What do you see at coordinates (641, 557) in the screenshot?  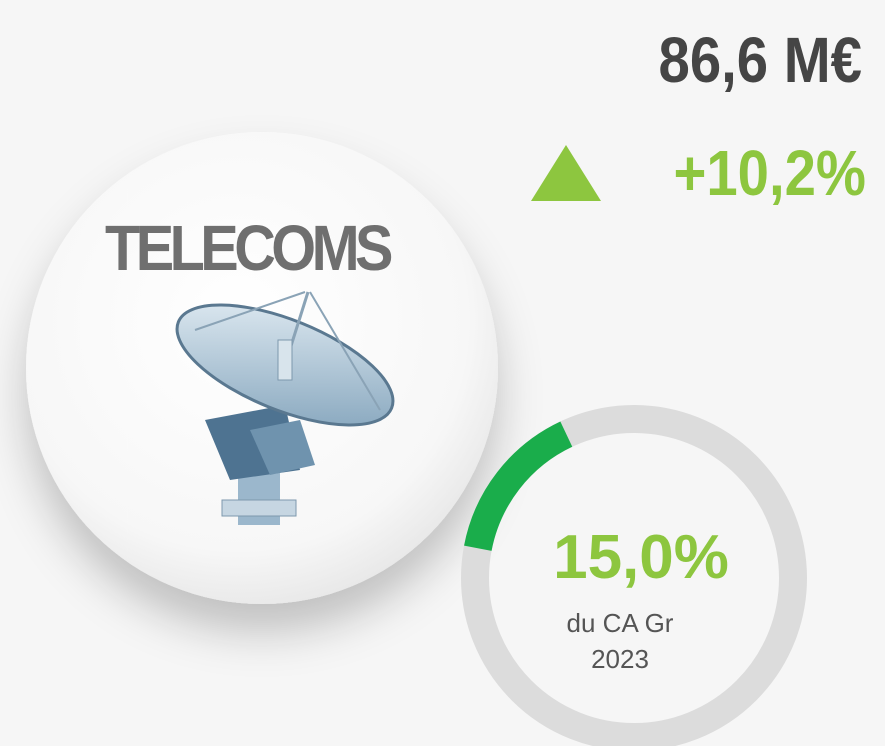 I see `share-label: 15,0%` at bounding box center [641, 557].